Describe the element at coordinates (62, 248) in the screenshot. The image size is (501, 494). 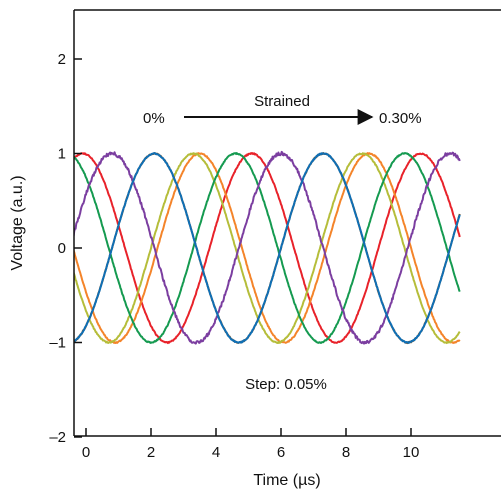
I see `y-tick-label: 0` at that location.